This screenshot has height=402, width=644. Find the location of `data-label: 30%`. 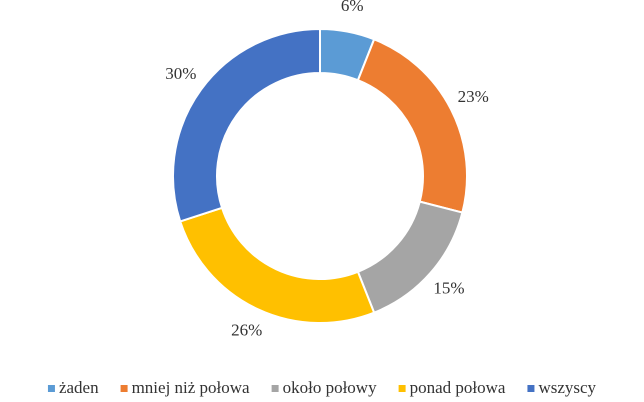

data-label: 30% is located at coordinates (180, 73).